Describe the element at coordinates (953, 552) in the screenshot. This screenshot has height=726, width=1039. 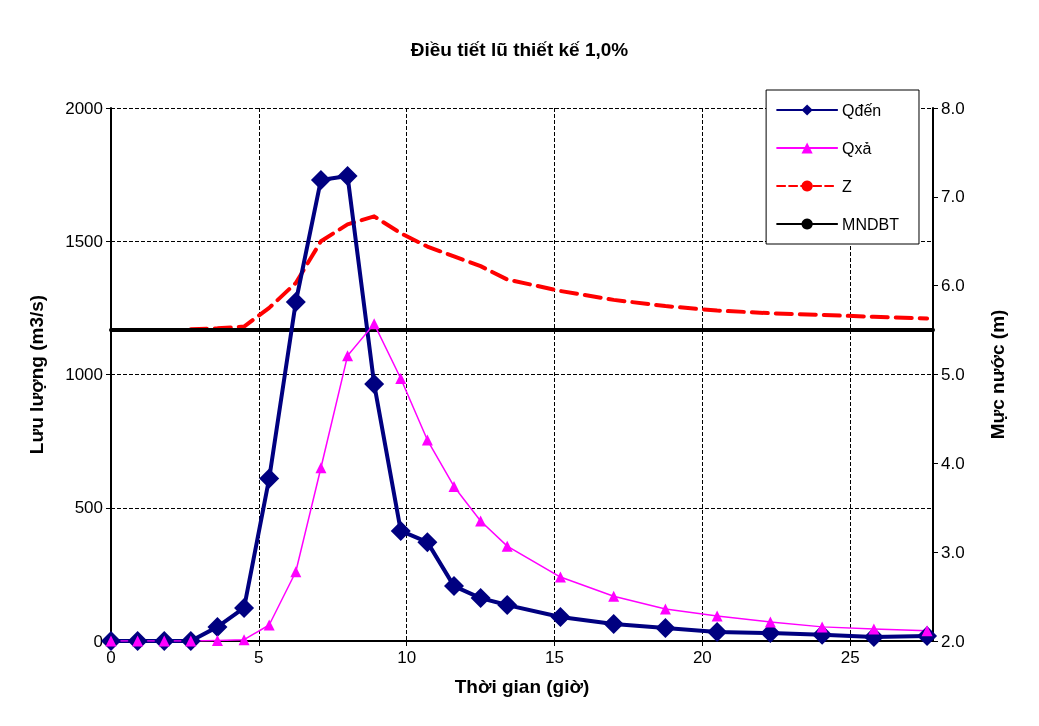
I see `y2-tick-label: 3.0` at that location.